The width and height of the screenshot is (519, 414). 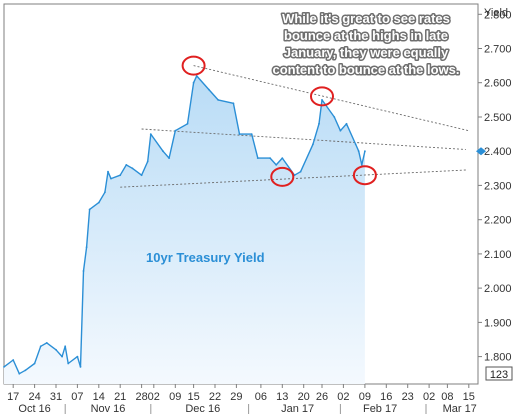 What do you see at coordinates (498, 15) in the screenshot?
I see `y-tick-label: 2.800` at bounding box center [498, 15].